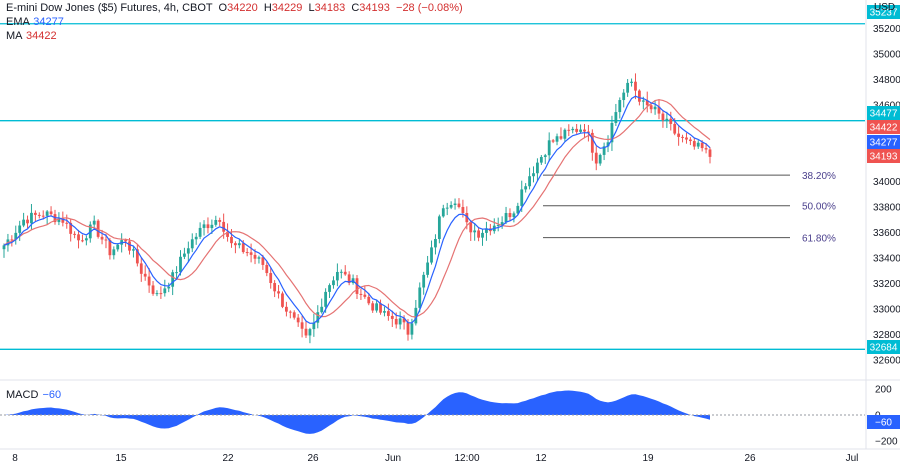 Image resolution: width=900 pixels, height=465 pixels. Describe the element at coordinates (886, 335) in the screenshot. I see `price-axis-label: 32800` at that location.